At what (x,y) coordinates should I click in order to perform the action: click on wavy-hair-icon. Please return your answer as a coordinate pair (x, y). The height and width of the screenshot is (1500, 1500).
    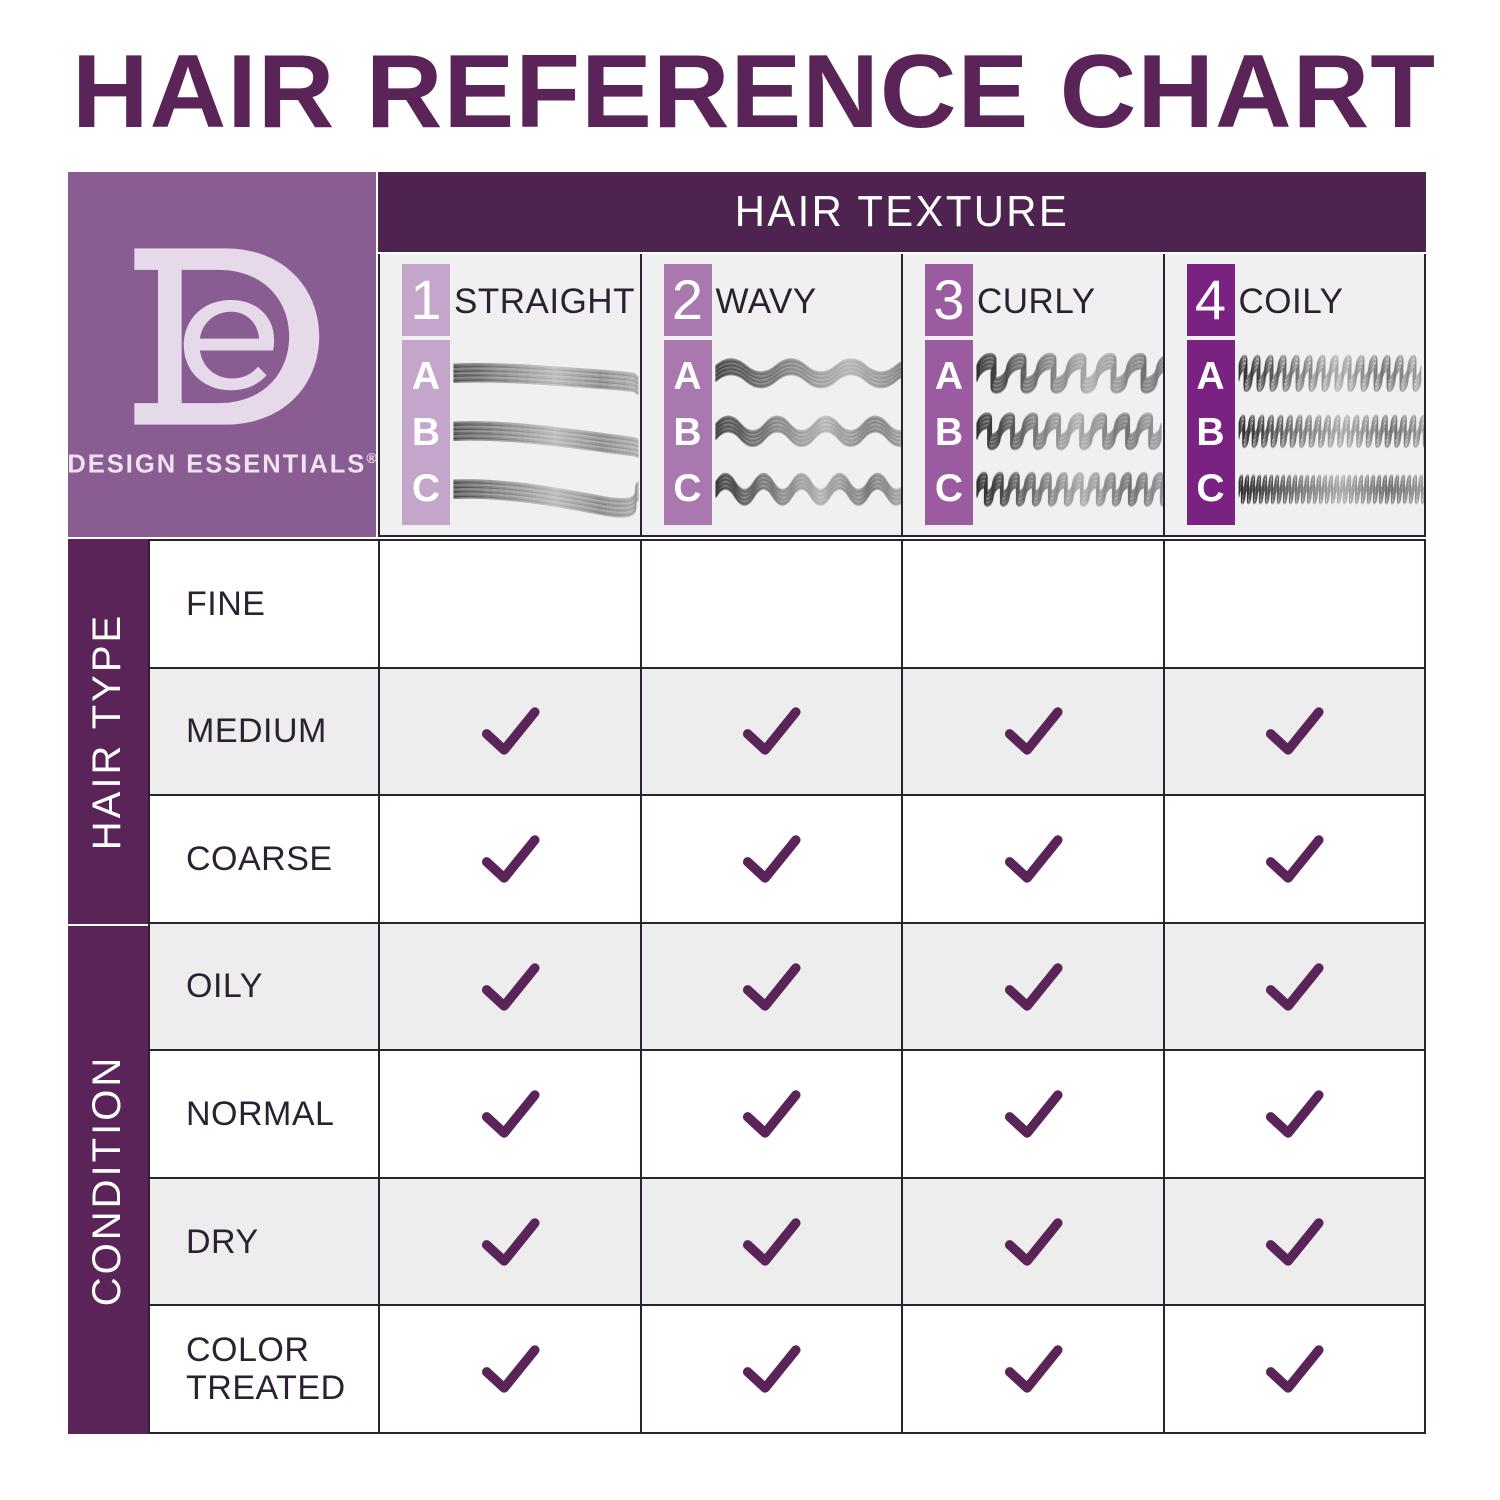
    Looking at the image, I should click on (807, 432).